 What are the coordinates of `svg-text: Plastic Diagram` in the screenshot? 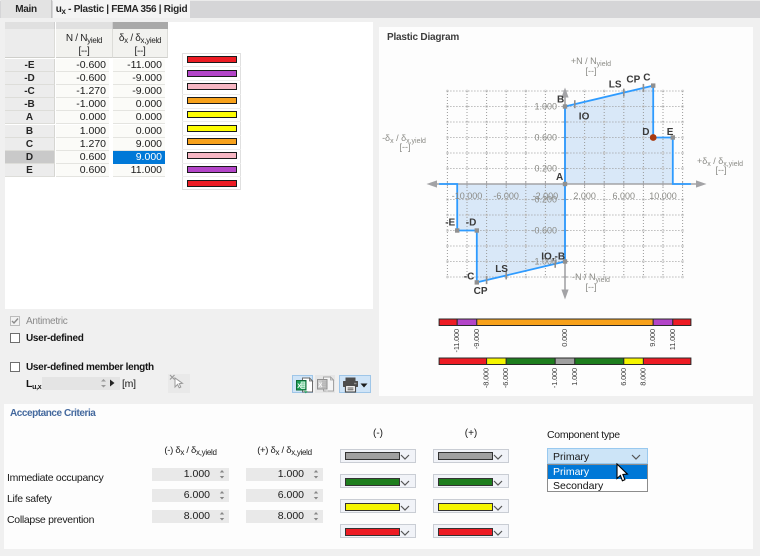 It's located at (423, 37).